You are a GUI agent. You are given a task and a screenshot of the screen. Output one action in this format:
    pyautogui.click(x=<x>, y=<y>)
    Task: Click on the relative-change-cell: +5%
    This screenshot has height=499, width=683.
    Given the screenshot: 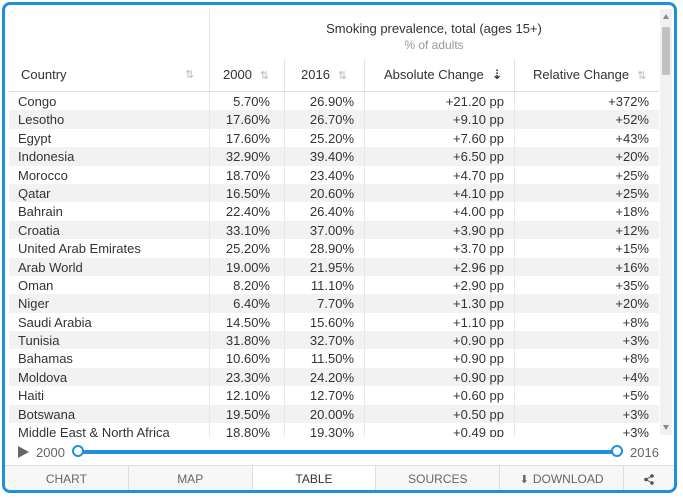 What is the action you would take?
    pyautogui.click(x=635, y=396)
    